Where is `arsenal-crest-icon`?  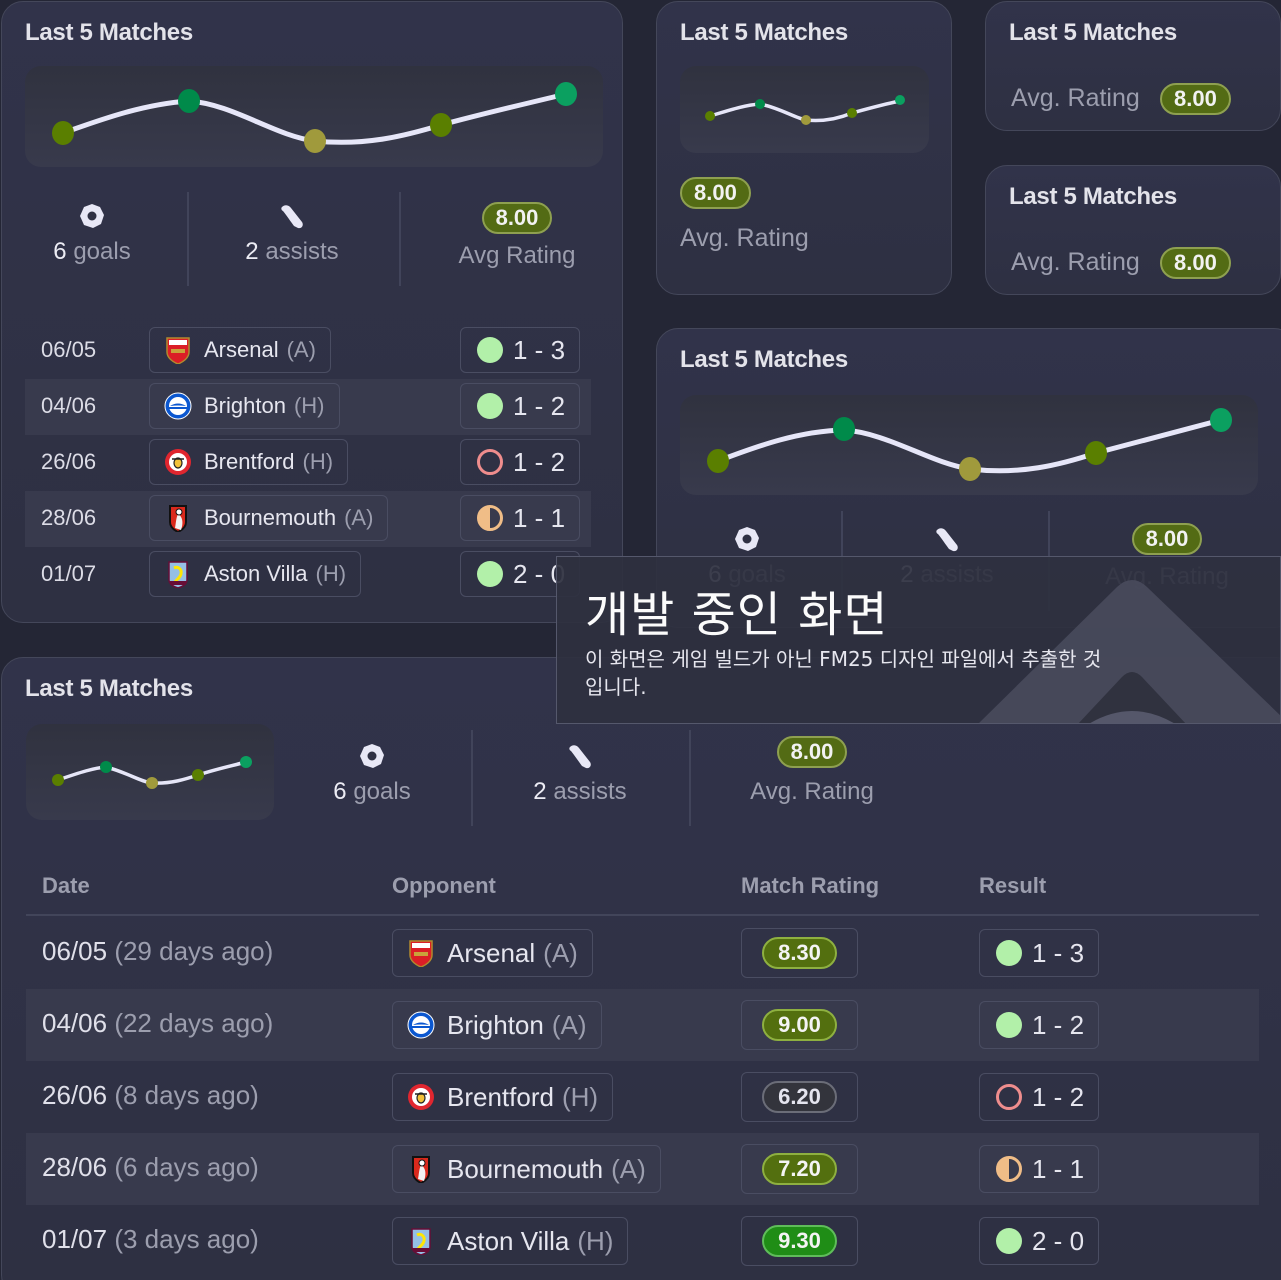 arsenal-crest-icon is located at coordinates (421, 953).